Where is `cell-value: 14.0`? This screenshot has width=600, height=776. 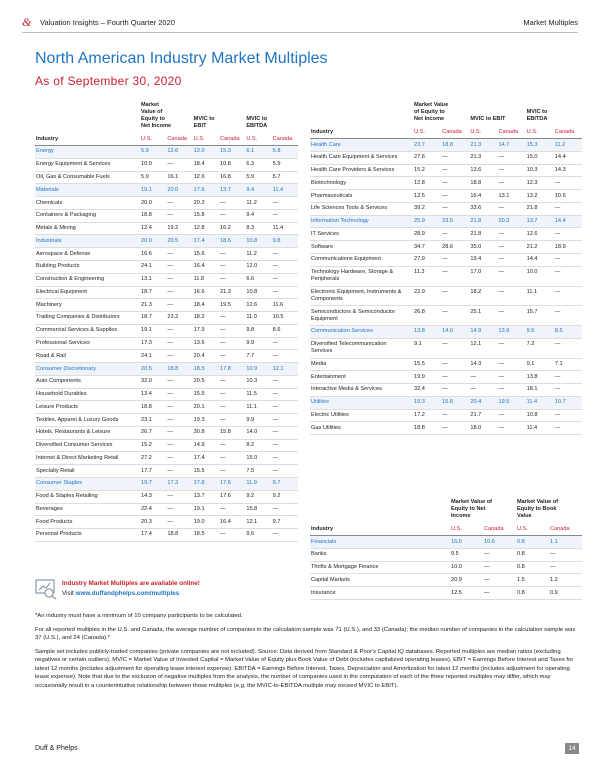
cell-value: 14.0 is located at coordinates (455, 332).